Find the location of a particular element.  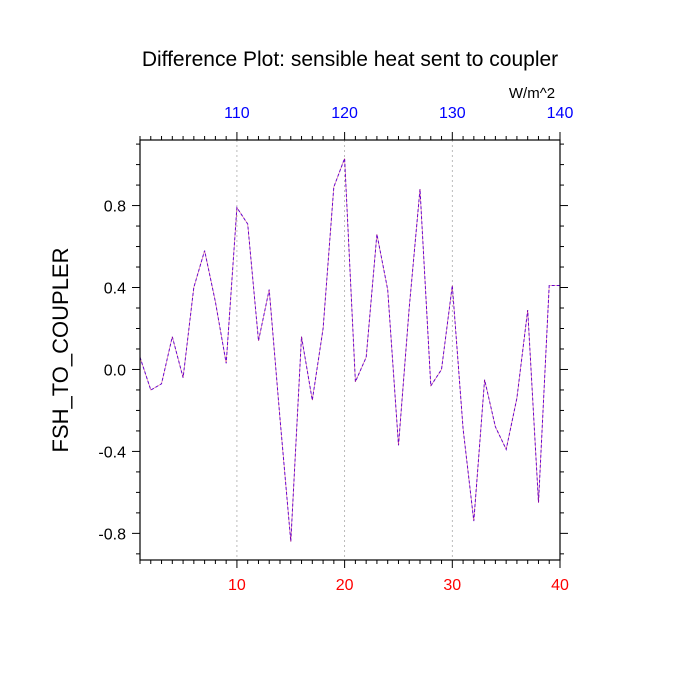

top-tick-label: 130 is located at coordinates (452, 113).